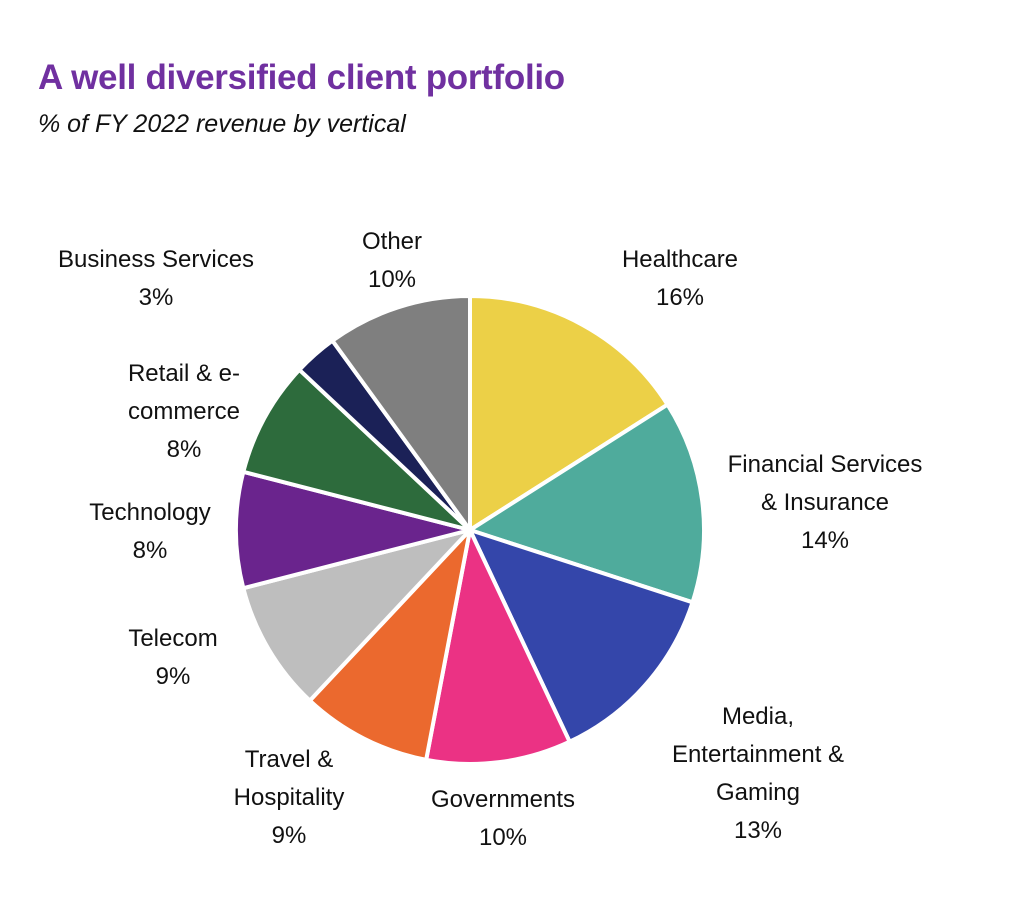 Image resolution: width=1024 pixels, height=912 pixels. Describe the element at coordinates (680, 259) in the screenshot. I see `slice-label-name: Healthcare` at that location.